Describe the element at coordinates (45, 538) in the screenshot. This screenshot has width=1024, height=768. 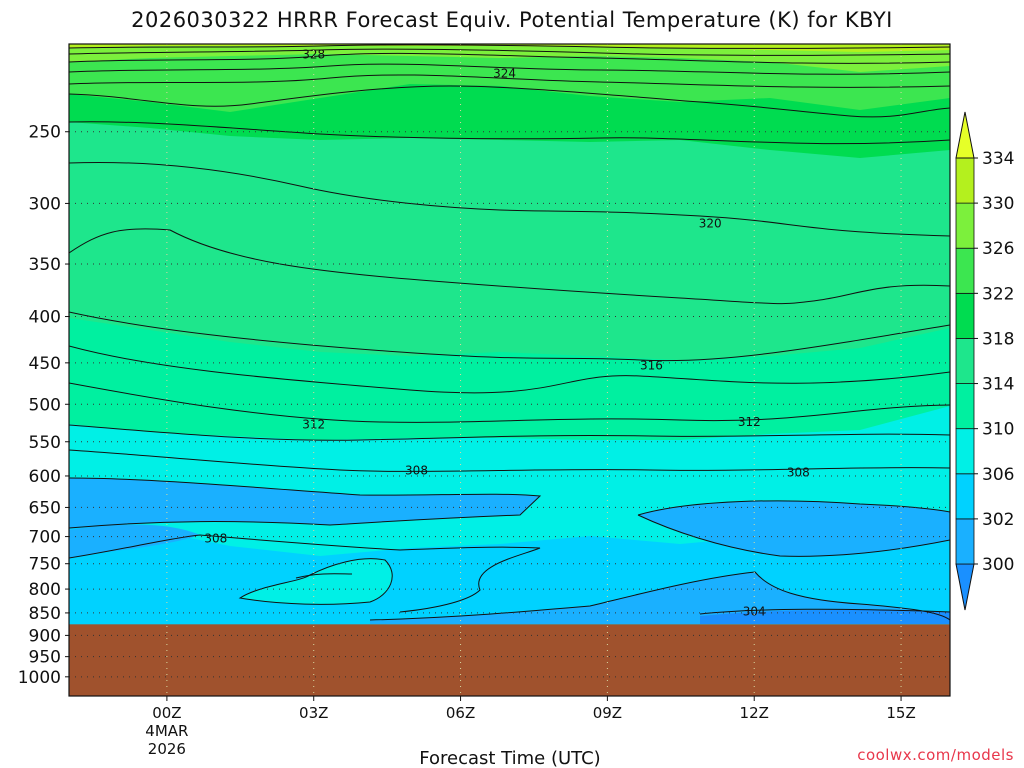
I see `y-tick-label-700: 700` at that location.